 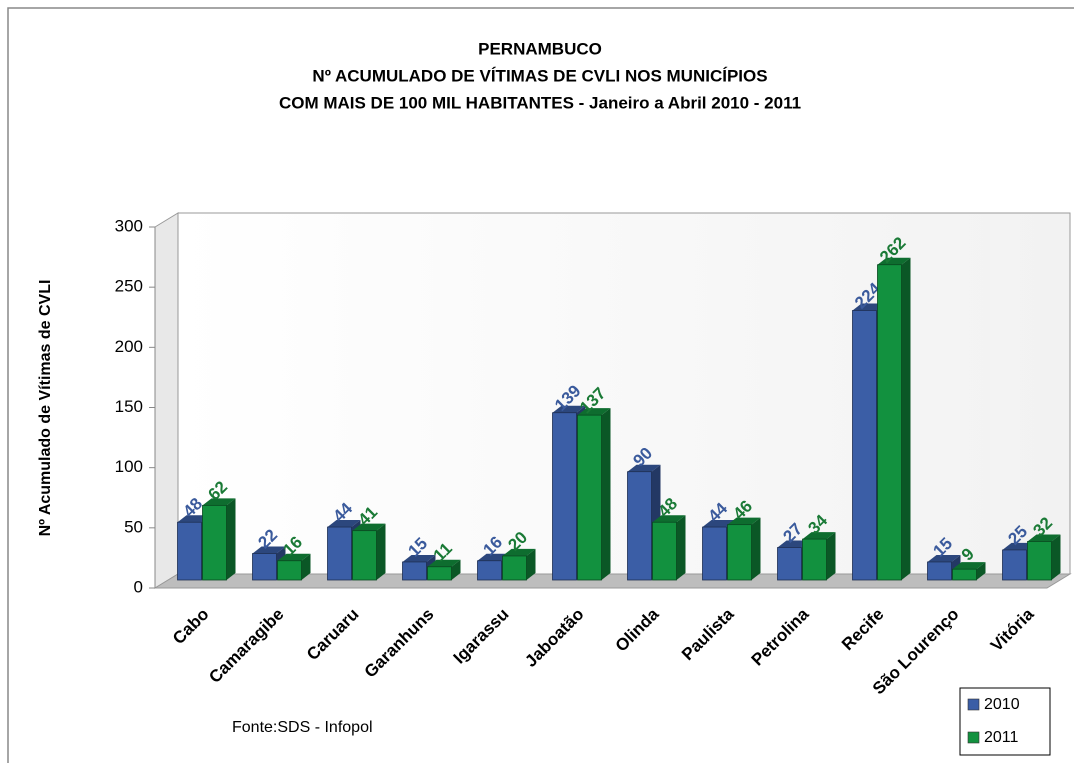 I want to click on side-wall, so click(x=166, y=400).